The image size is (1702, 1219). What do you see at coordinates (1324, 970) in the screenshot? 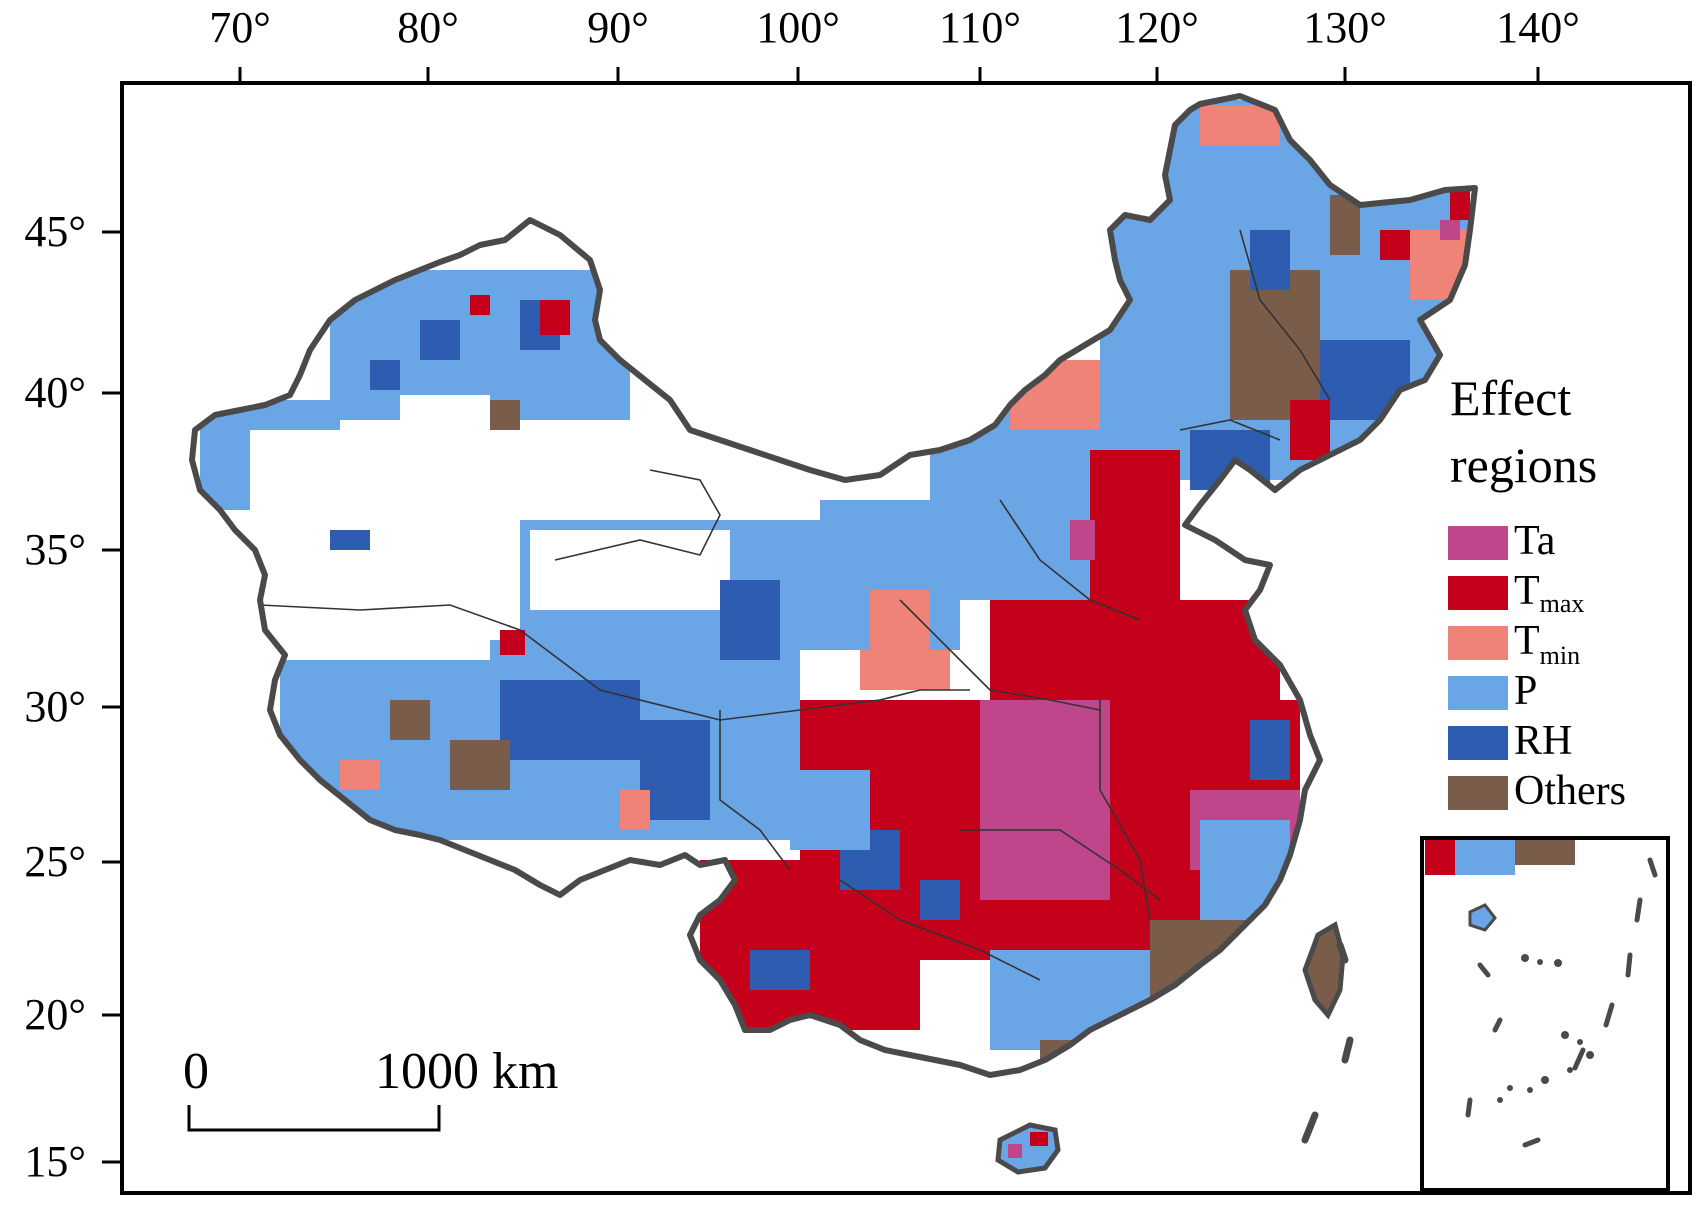
I see `taiwan-shape` at bounding box center [1324, 970].